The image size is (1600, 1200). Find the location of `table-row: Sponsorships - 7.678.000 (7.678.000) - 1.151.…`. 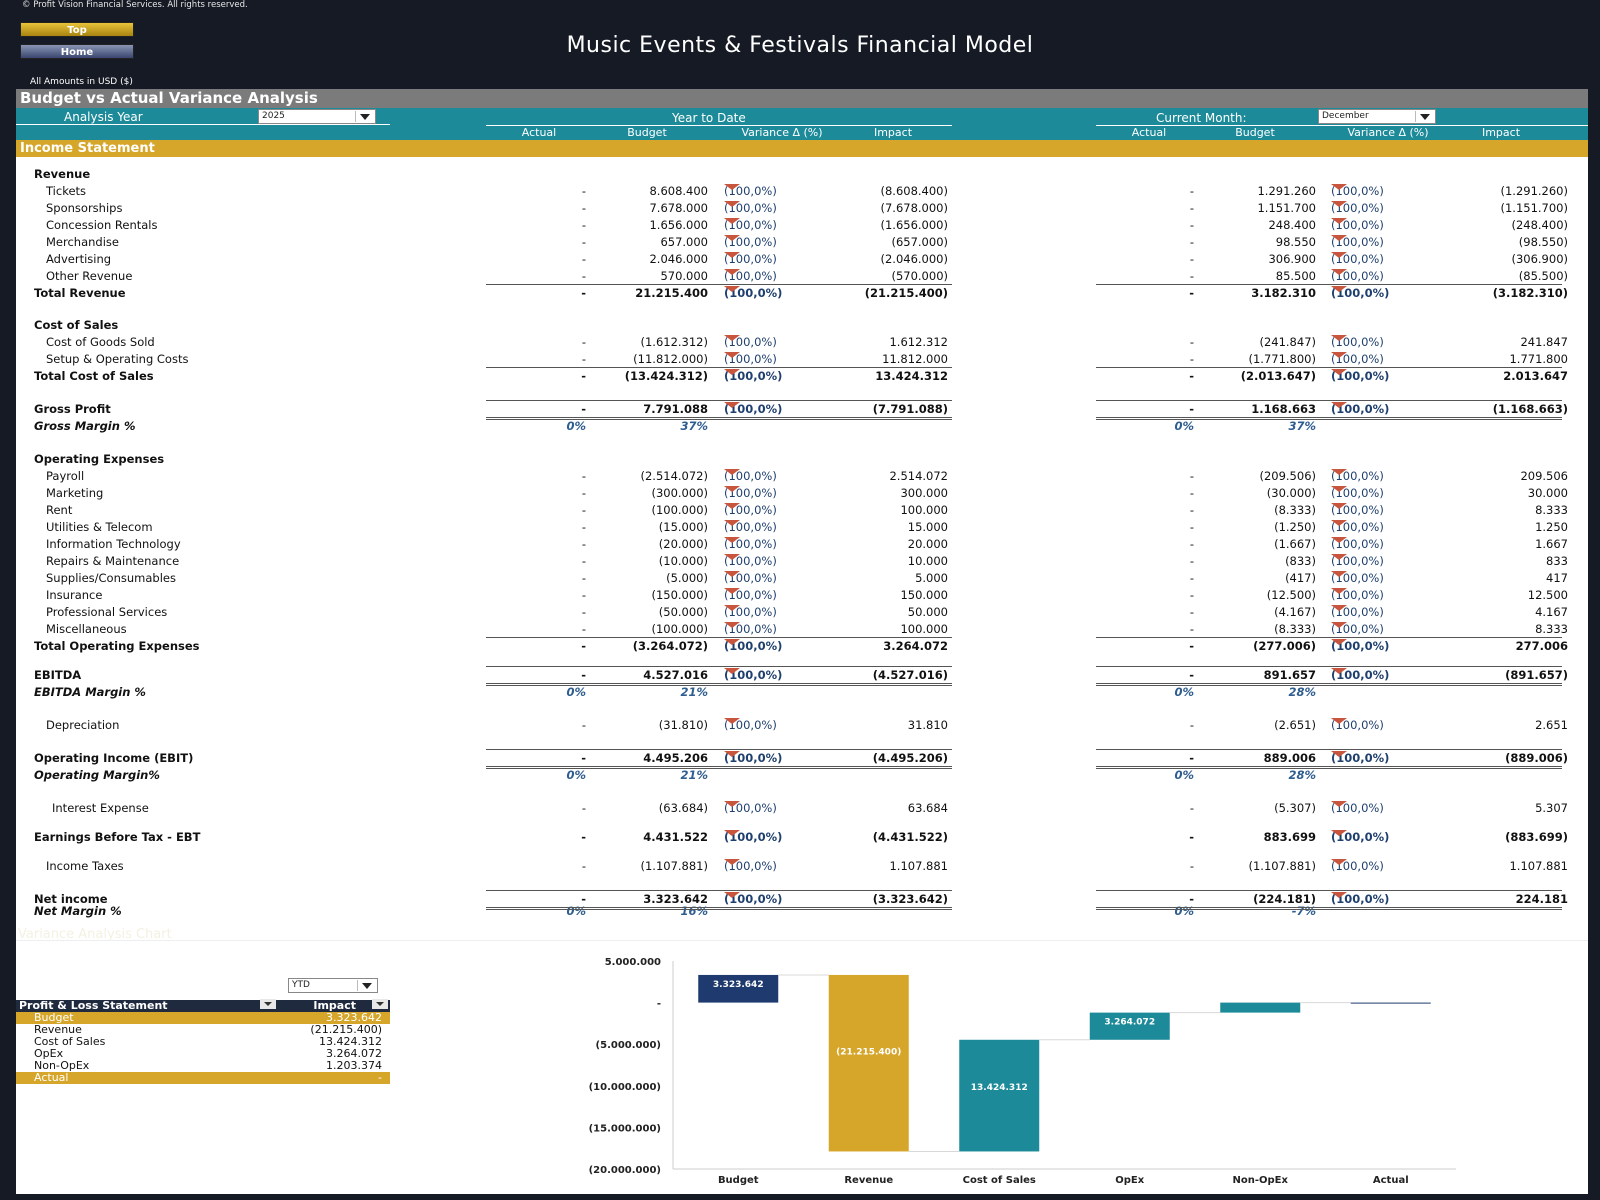

table-row: Sponsorships - 7.678.000 (7.678.000) - 1.151.… is located at coordinates (802, 209).